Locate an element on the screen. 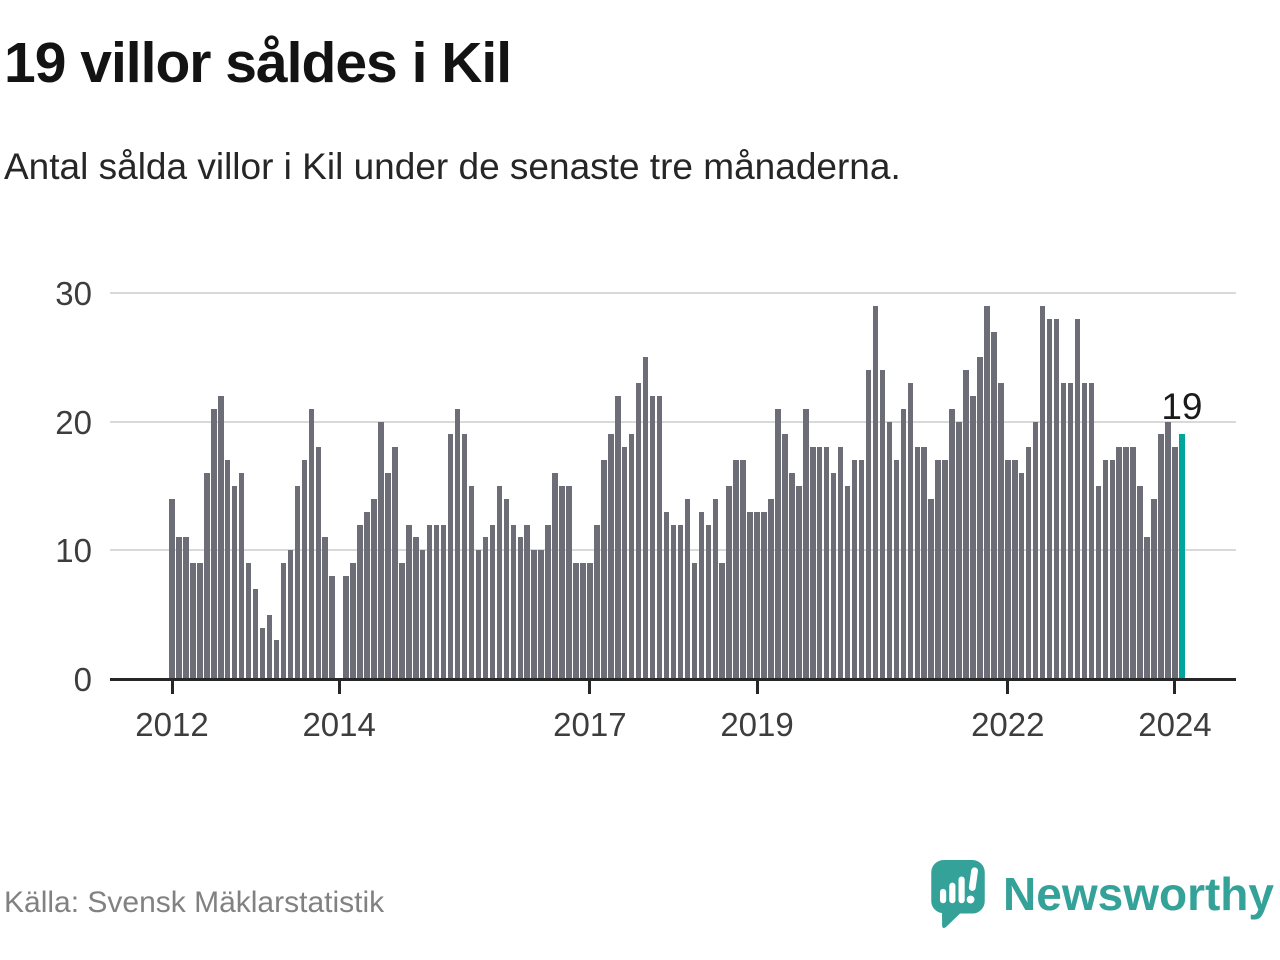 This screenshot has width=1280, height=960. newsworthy-logo-icon is located at coordinates (958, 894).